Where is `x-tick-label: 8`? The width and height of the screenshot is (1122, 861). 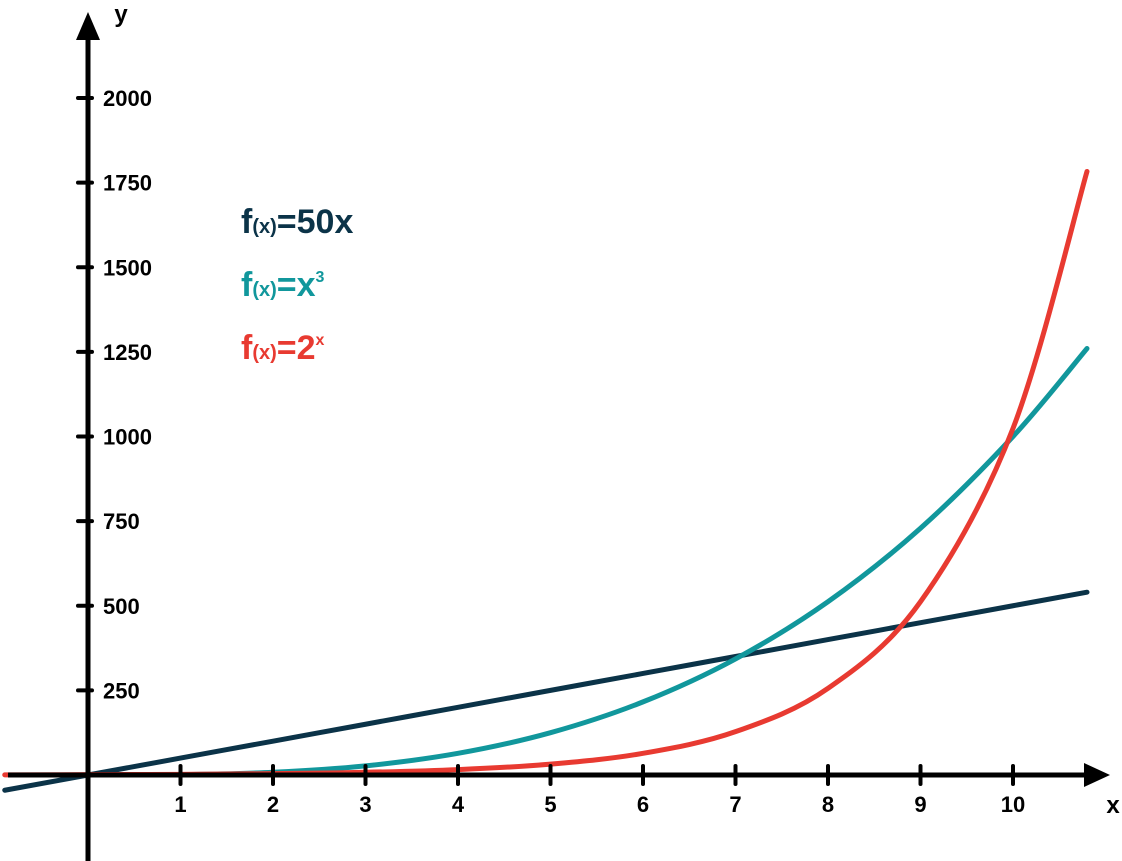
x-tick-label: 8 is located at coordinates (828, 804).